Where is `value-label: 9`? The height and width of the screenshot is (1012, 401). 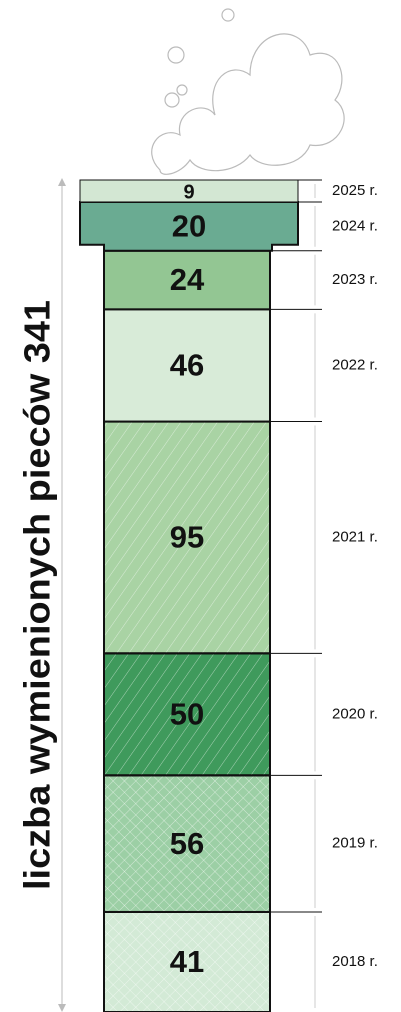 value-label: 9 is located at coordinates (188, 192).